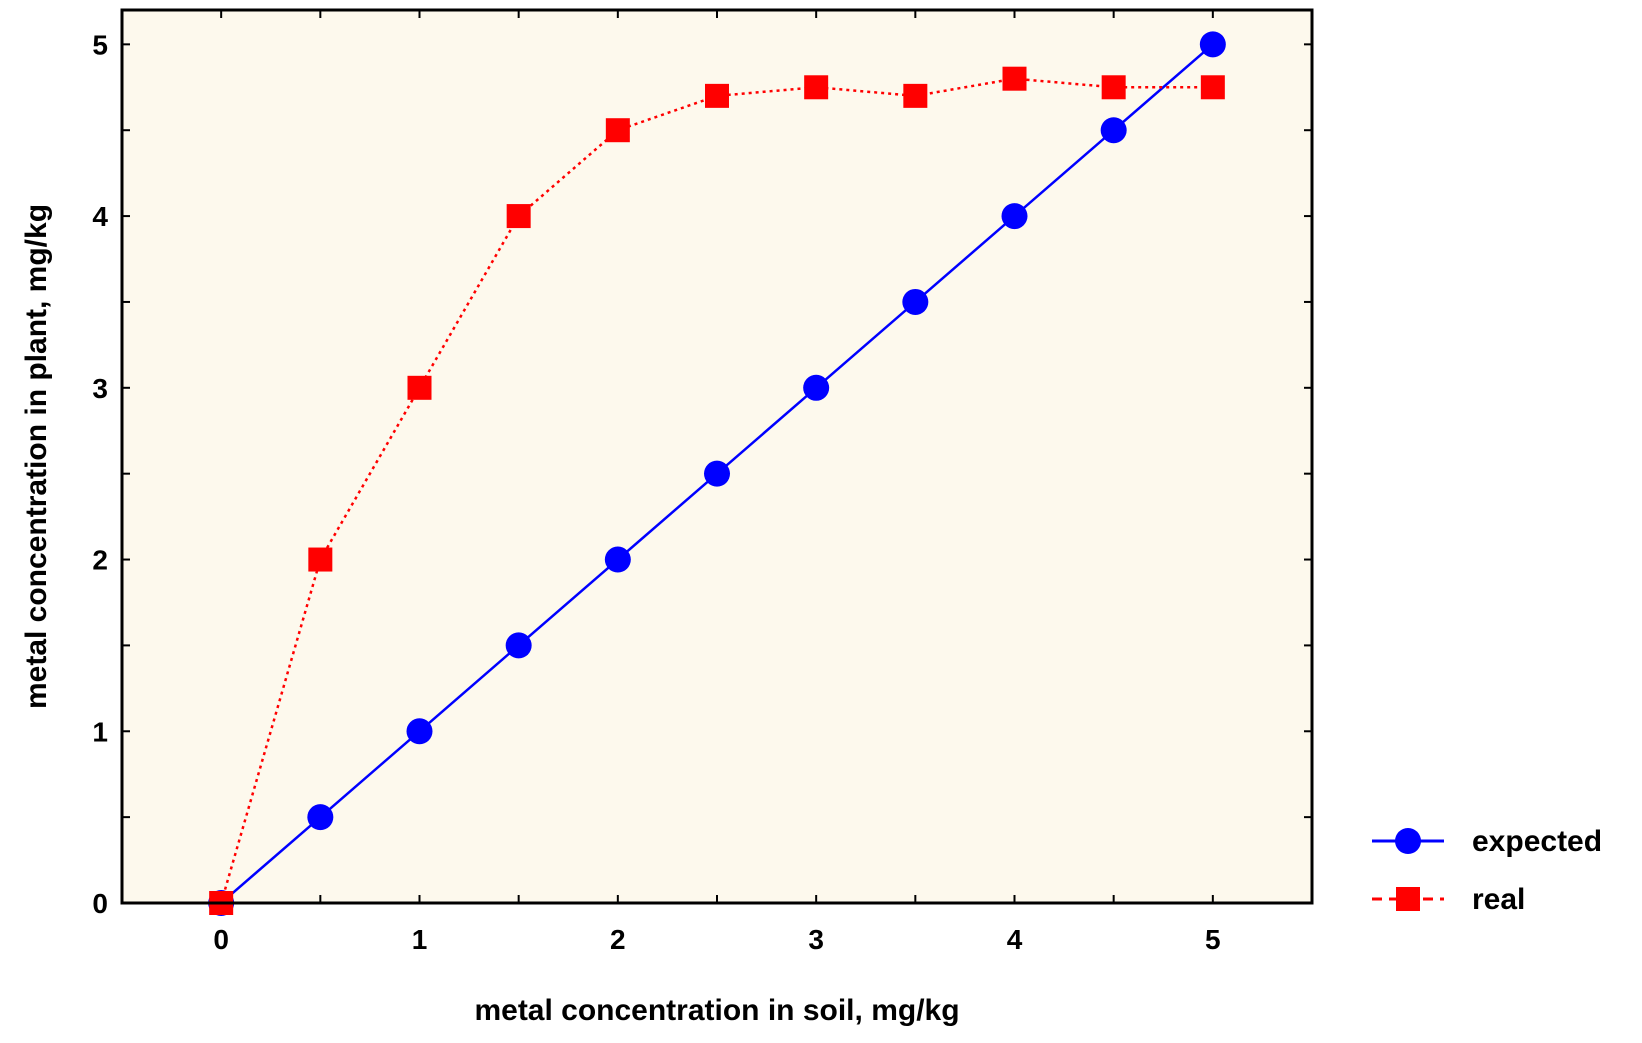  I want to click on y-tick-label: 5, so click(100, 44).